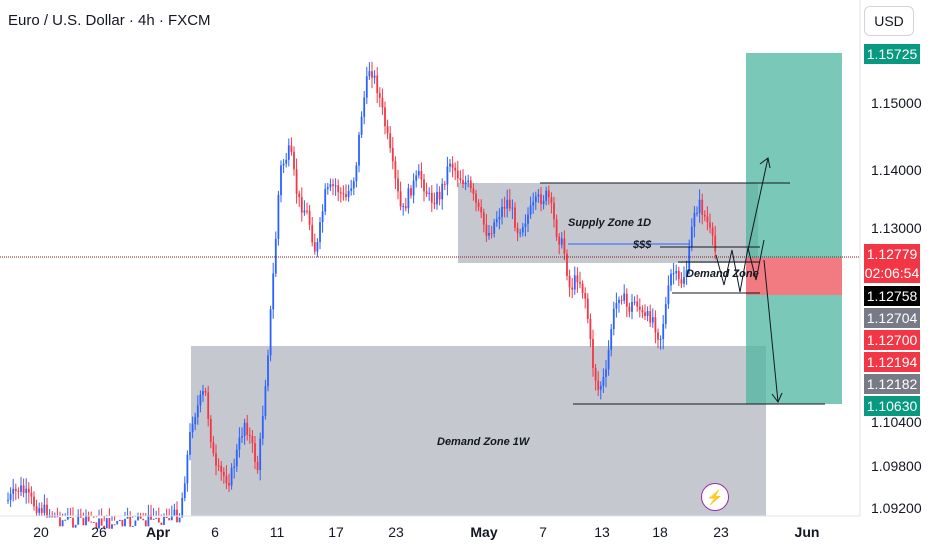 The image size is (932, 550). I want to click on chart-title: Euro / U.S. Dollar · 4h · FXCM, so click(109, 20).